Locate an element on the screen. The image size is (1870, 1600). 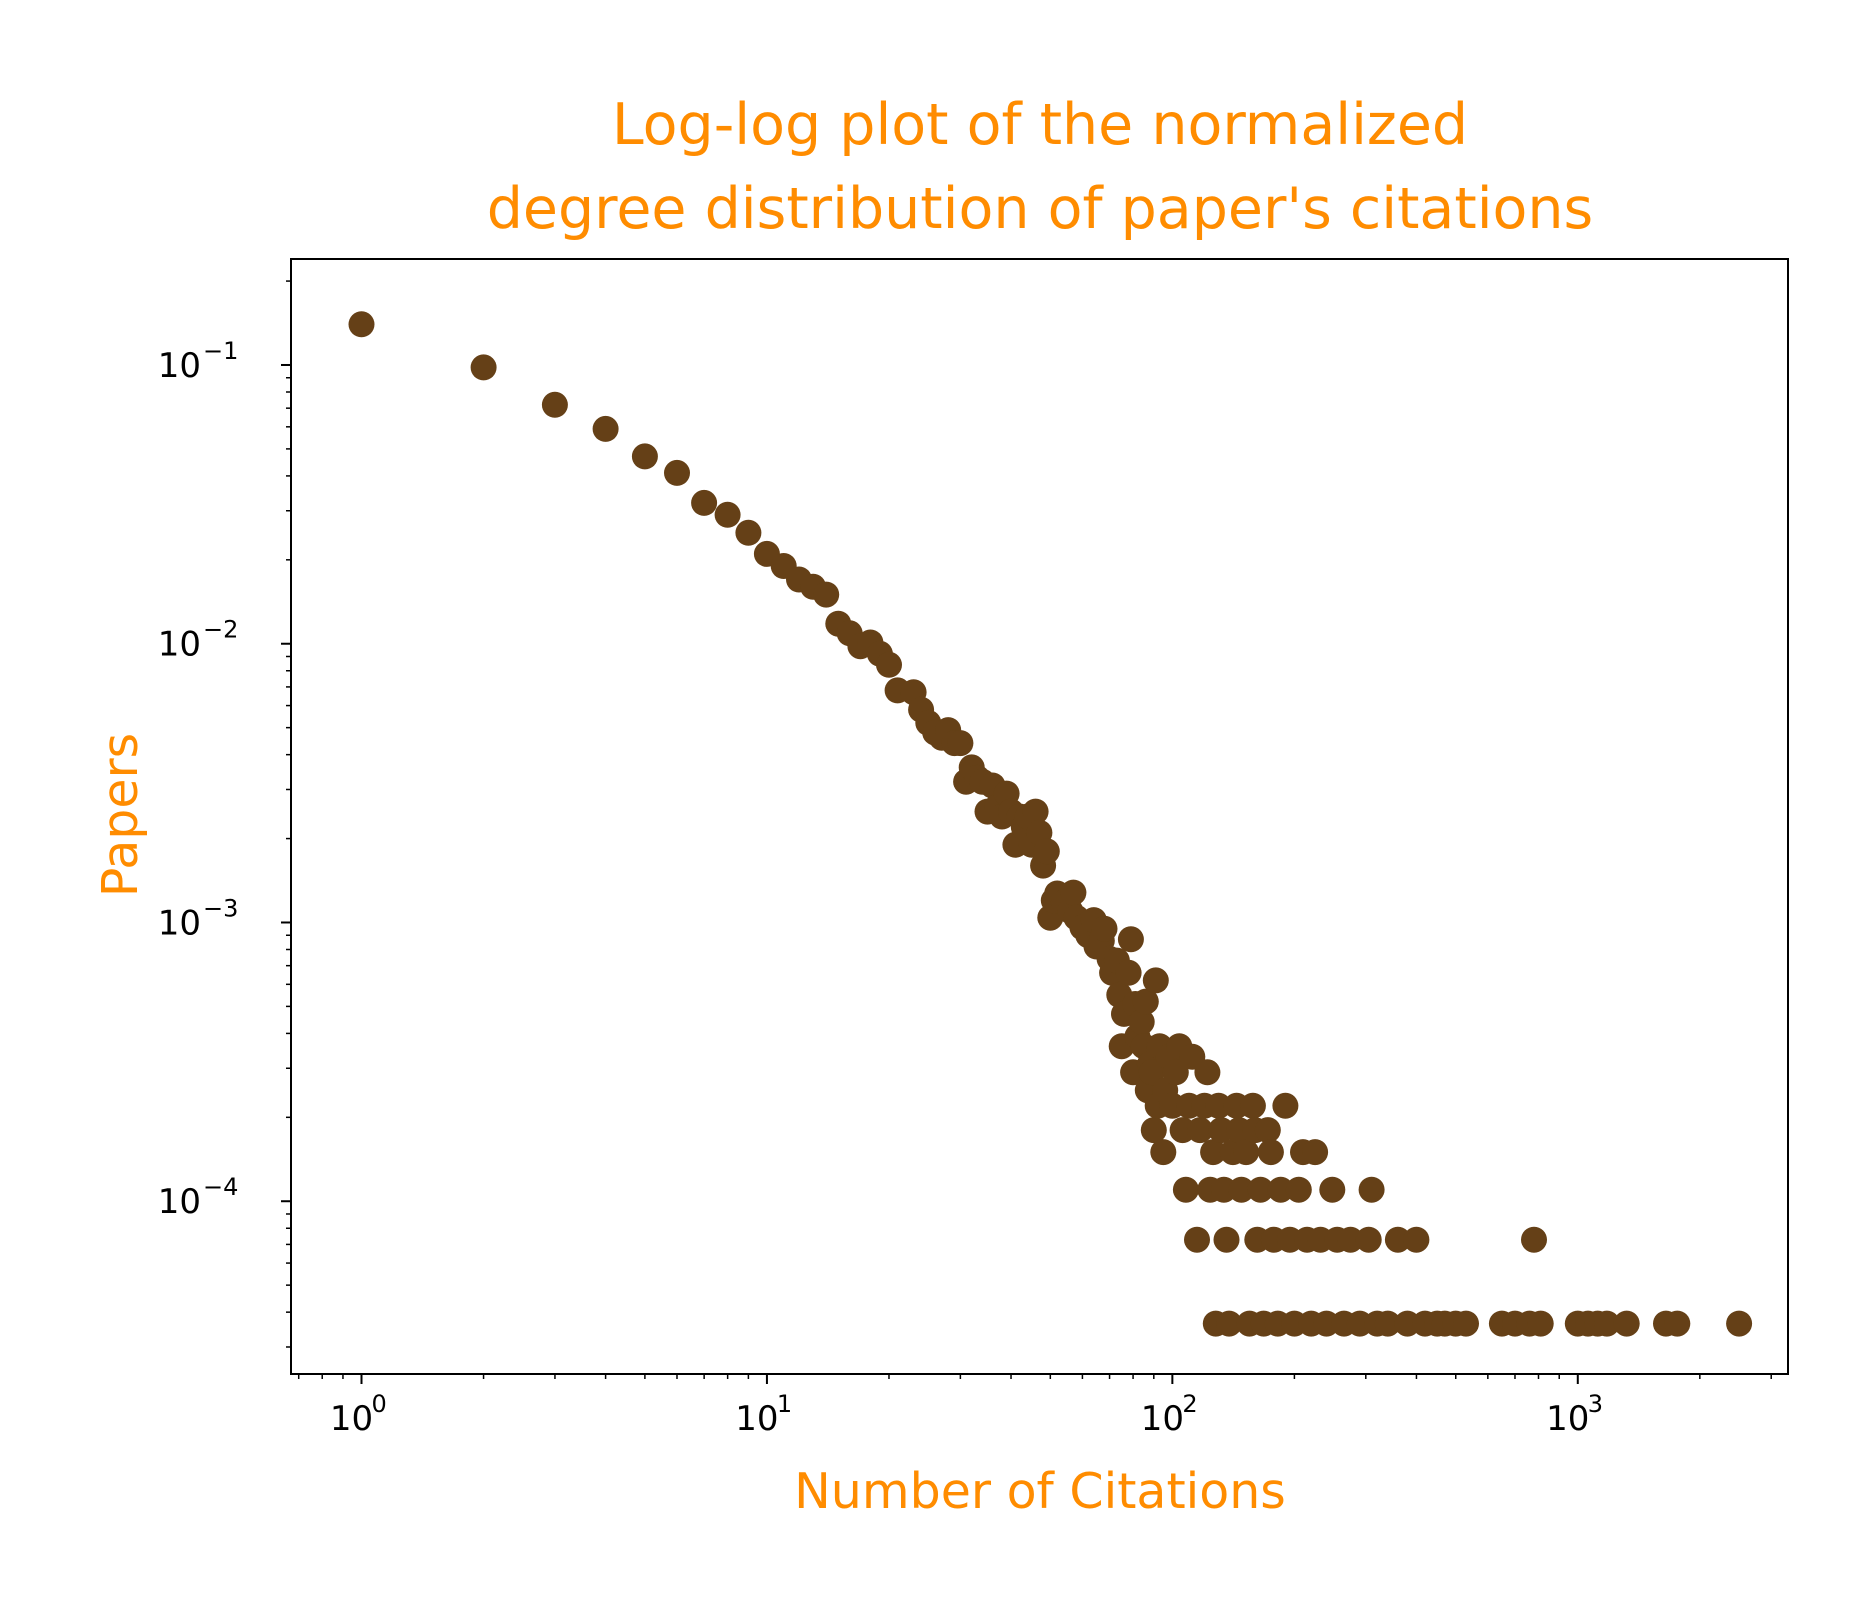
chart-title-line-1: Log-log plot of the normalized is located at coordinates (1040, 125).